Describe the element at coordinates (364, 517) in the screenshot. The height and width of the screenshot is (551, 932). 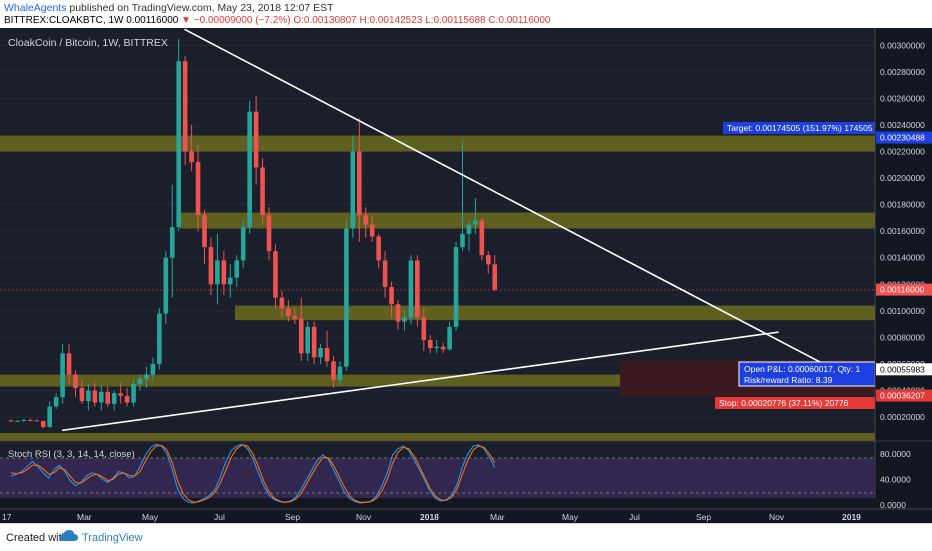
I see `x-tick-label: Nov` at that location.